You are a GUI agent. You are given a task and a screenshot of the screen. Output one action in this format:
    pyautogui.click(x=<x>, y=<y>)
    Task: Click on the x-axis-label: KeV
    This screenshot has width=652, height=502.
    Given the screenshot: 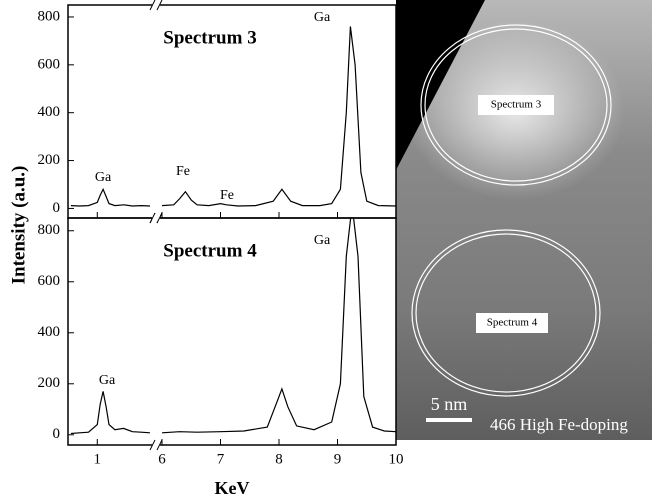 What is the action you would take?
    pyautogui.click(x=232, y=488)
    